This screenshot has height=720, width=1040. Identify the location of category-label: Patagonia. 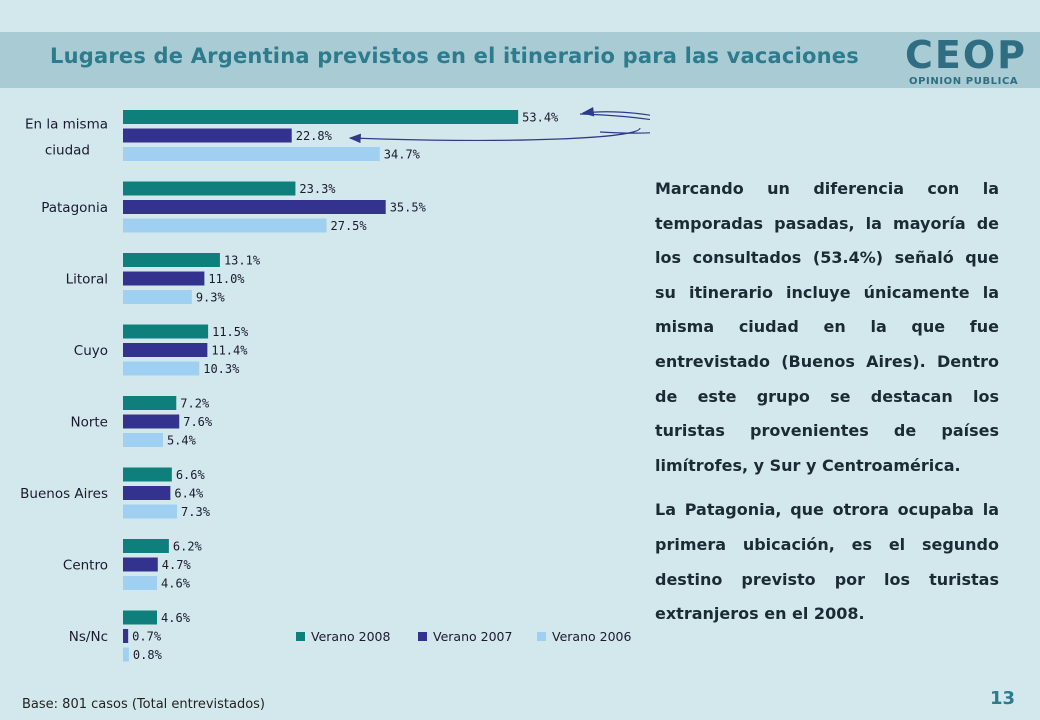
(74, 208).